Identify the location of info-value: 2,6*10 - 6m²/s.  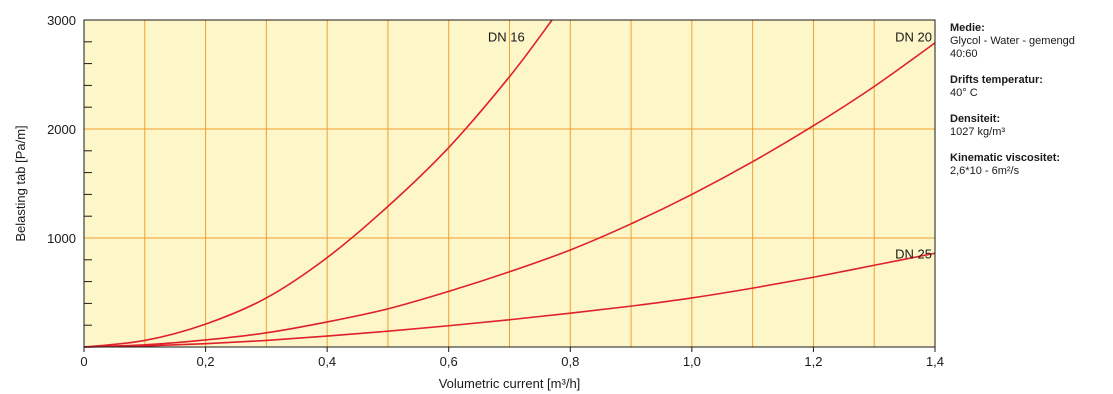
(985, 171).